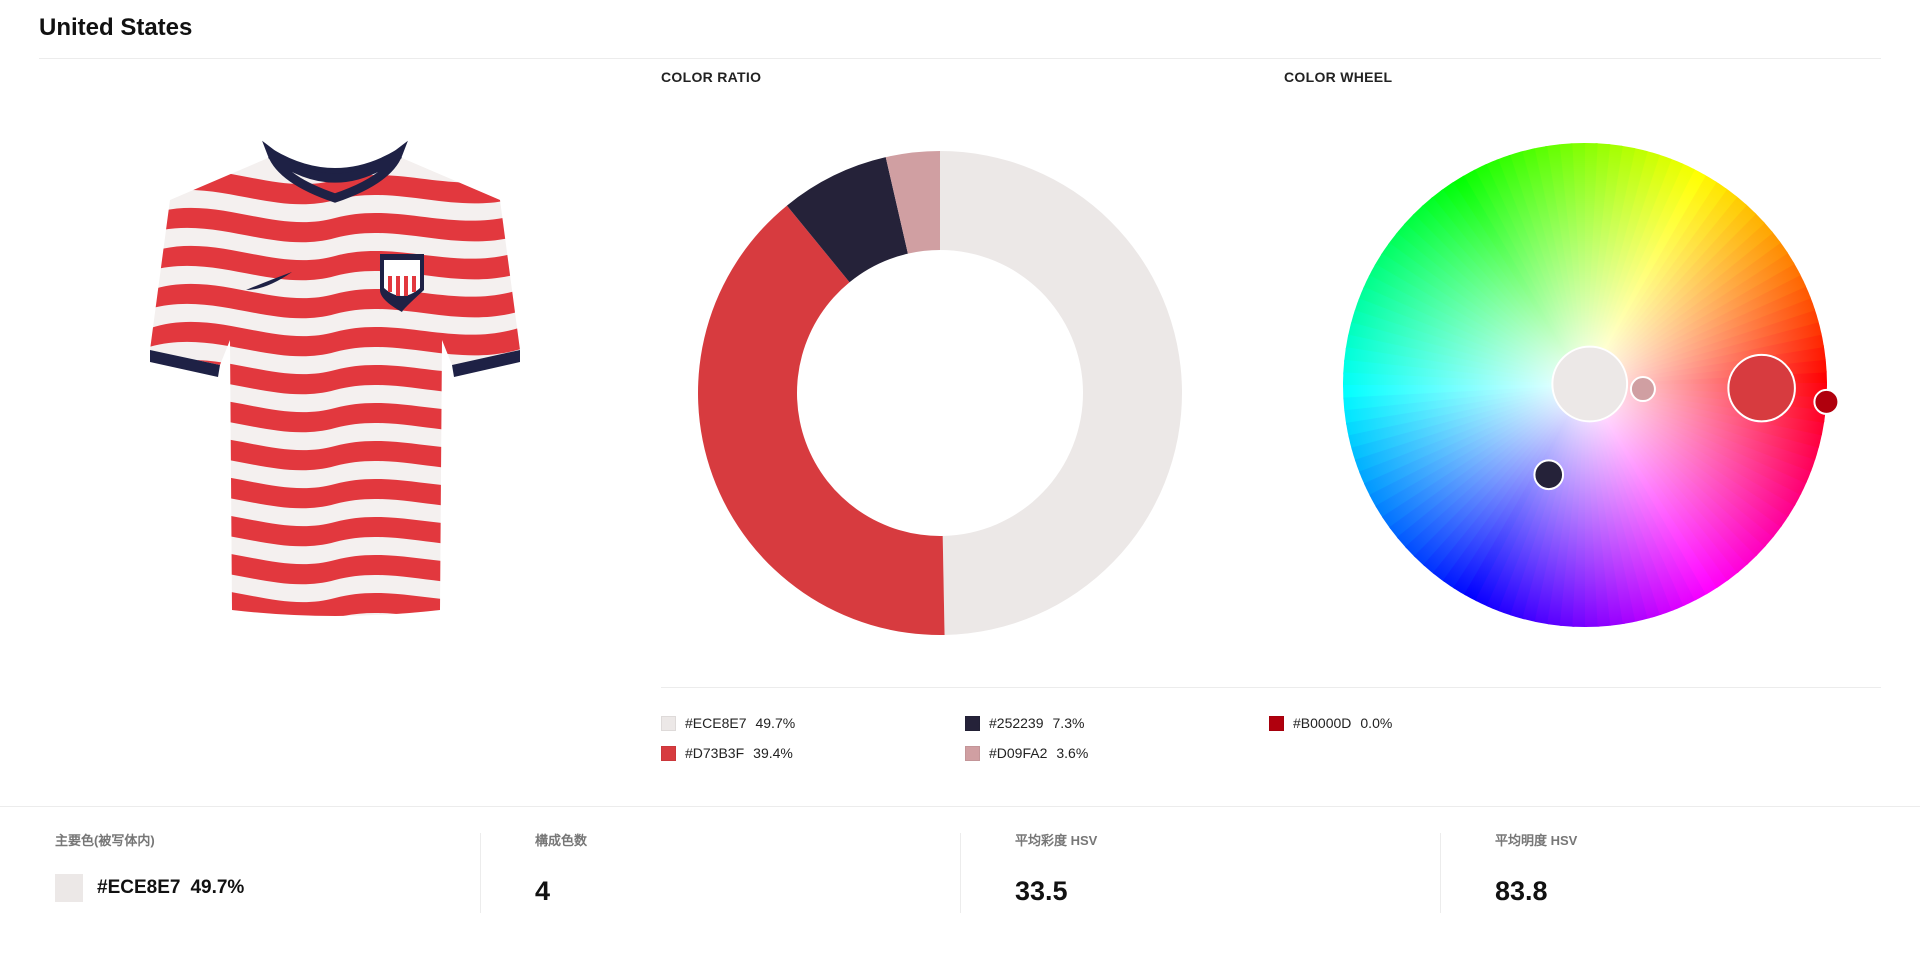  Describe the element at coordinates (711, 77) in the screenshot. I see `color-ratio-label: COLOR RATIO` at that location.